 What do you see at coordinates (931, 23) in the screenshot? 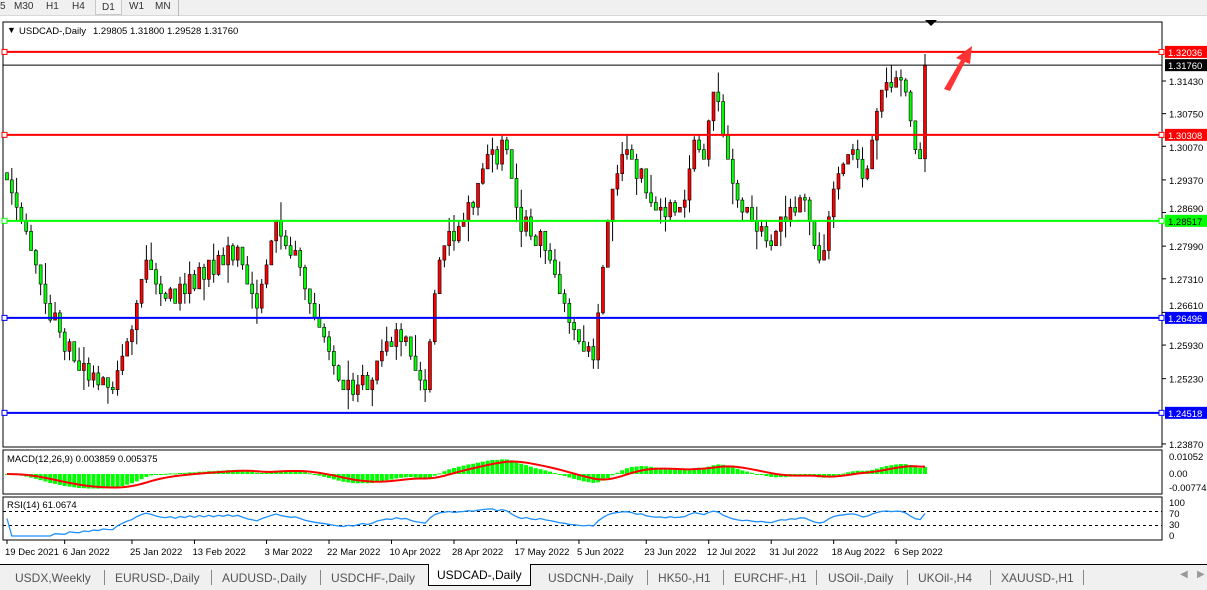
I see `chart-shift-marker-icon` at bounding box center [931, 23].